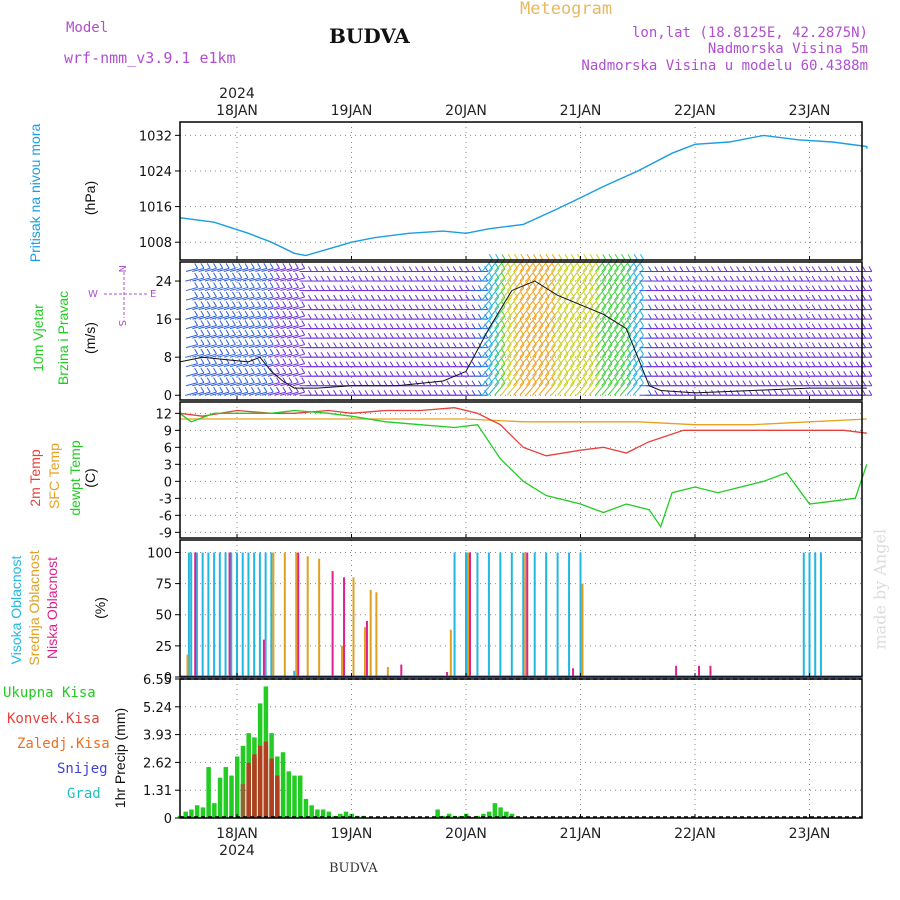 This screenshot has height=900, width=900. I want to click on meteogram-label: Meteogram, so click(566, 9).